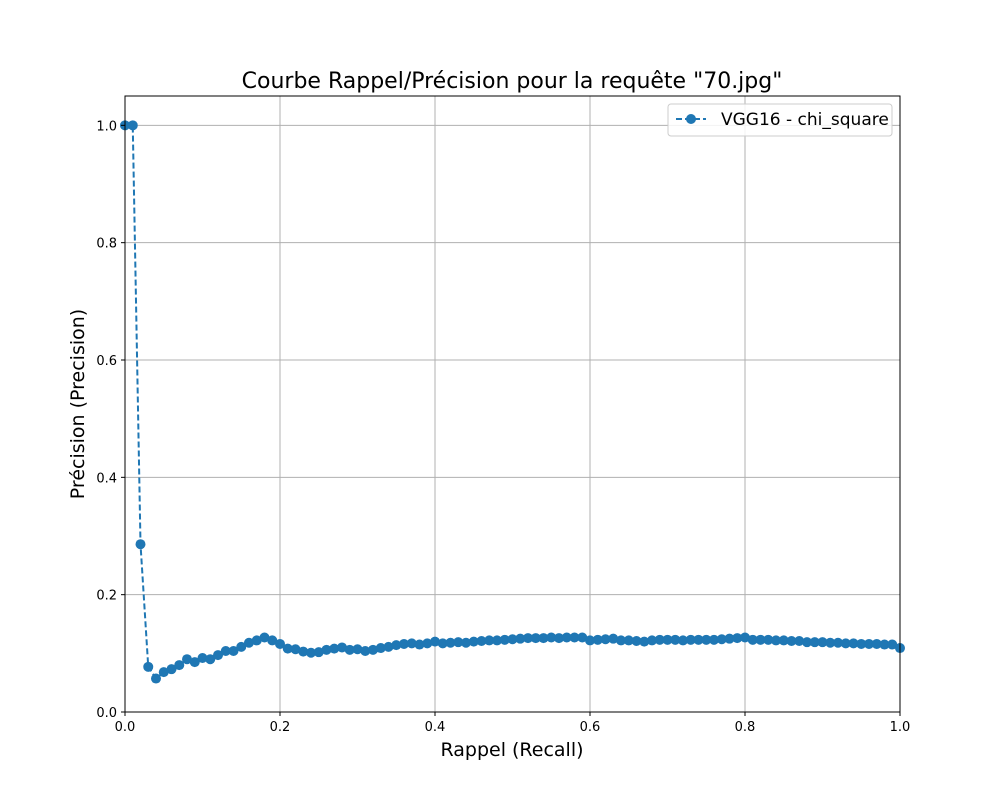 This screenshot has height=804, width=1000. Describe the element at coordinates (435, 727) in the screenshot. I see `x-tick-label: 0.4` at that location.